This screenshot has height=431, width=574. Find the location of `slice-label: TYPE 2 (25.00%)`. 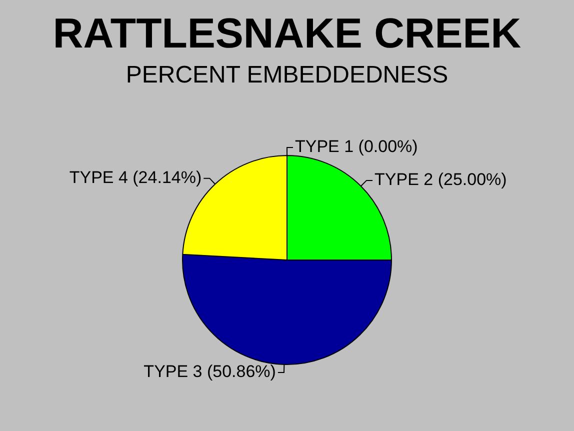

slice-label: TYPE 2 (25.00%) is located at coordinates (440, 180).